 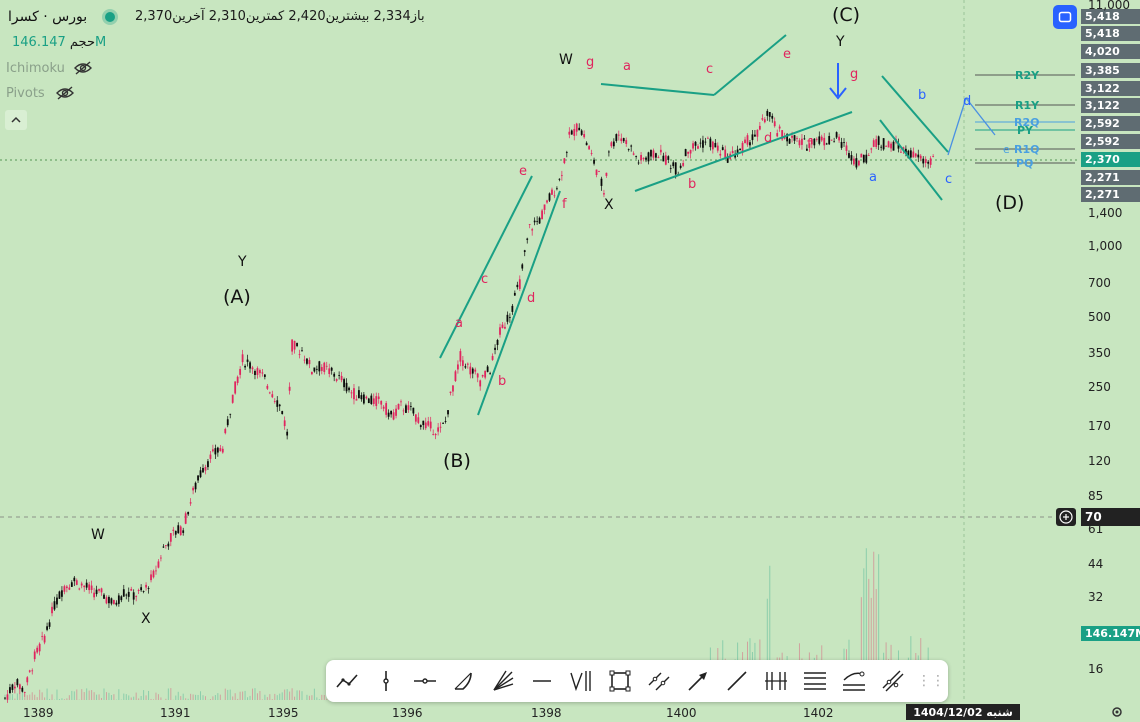 I want to click on tool-pitchfork, so click(x=581, y=681).